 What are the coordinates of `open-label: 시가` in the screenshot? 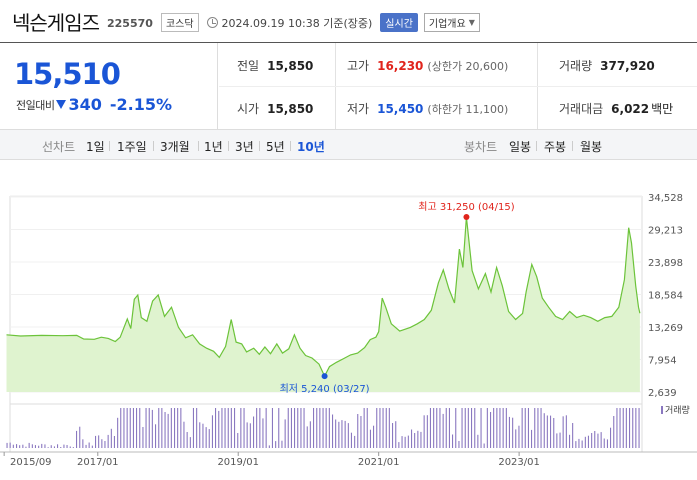 It's located at (248, 109).